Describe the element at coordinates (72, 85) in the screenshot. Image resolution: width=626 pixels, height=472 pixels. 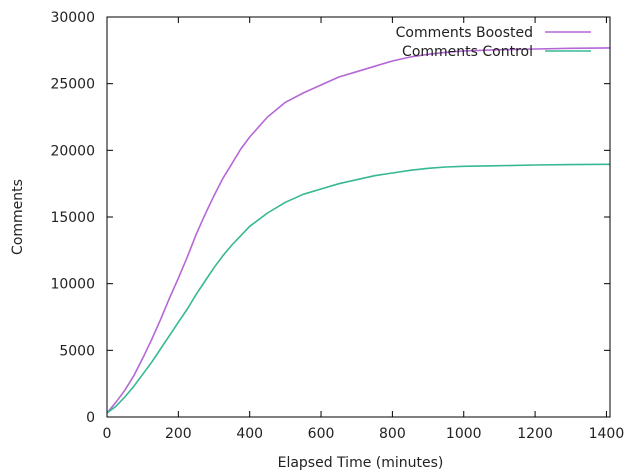
I see `y-tick-label: 25000` at that location.